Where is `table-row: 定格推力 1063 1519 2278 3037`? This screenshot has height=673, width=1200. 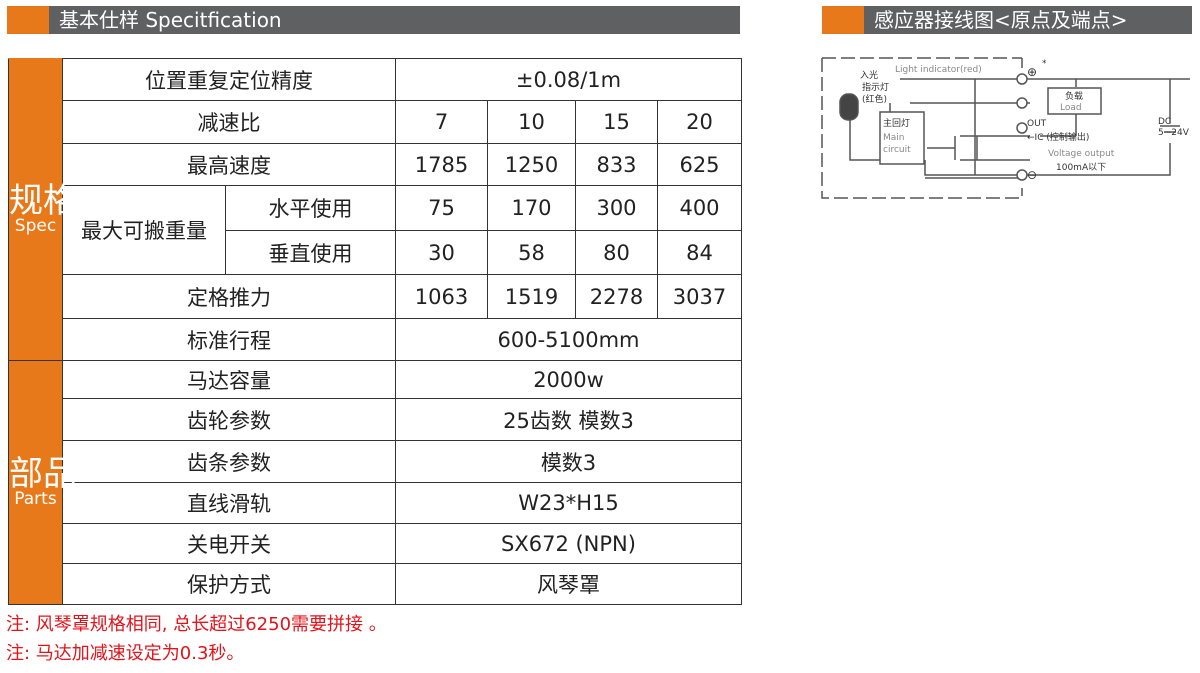 table-row: 定格推力 1063 1519 2278 3037 is located at coordinates (375, 296).